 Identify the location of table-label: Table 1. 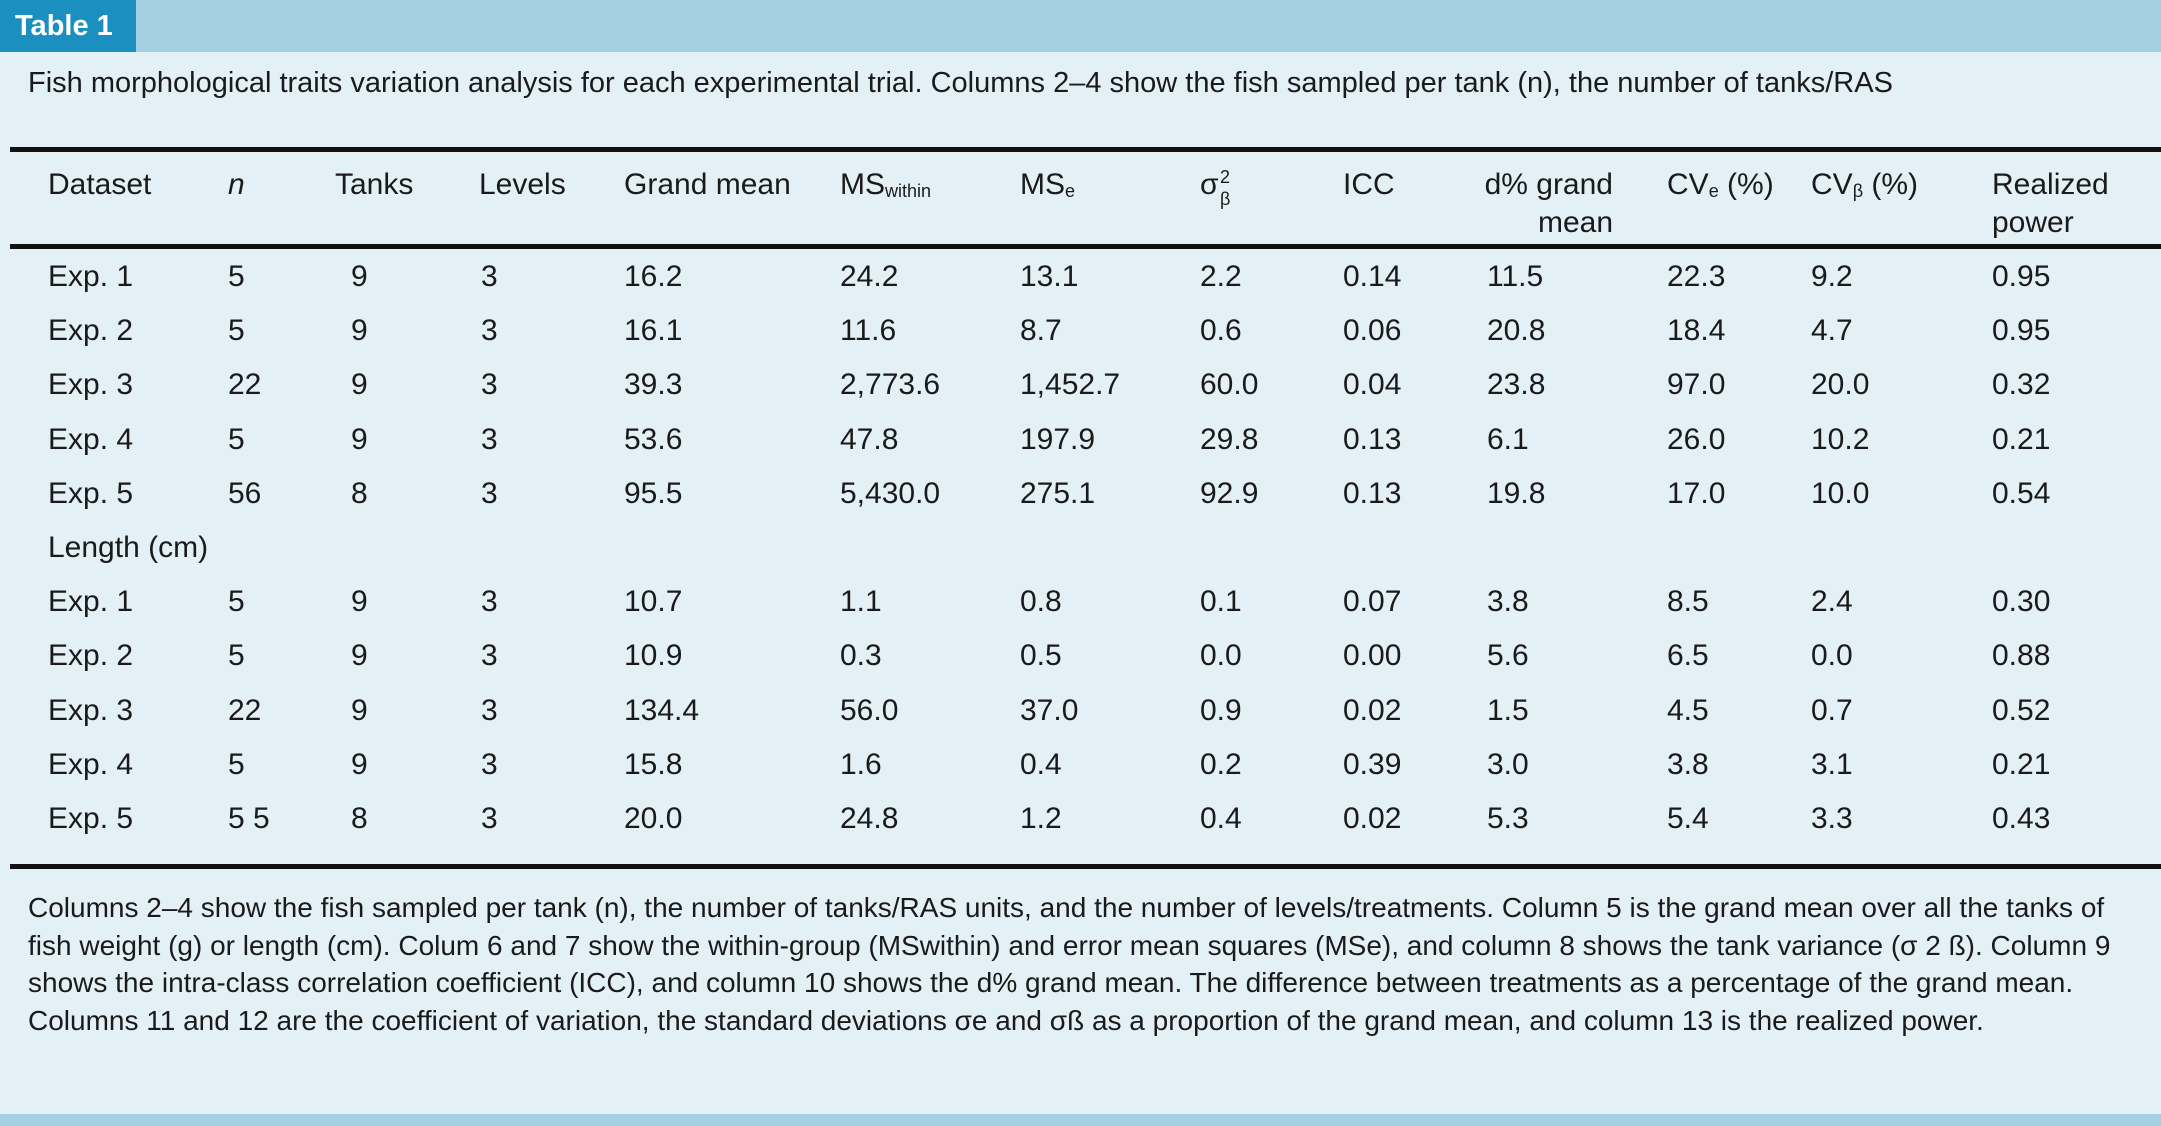
(68, 26).